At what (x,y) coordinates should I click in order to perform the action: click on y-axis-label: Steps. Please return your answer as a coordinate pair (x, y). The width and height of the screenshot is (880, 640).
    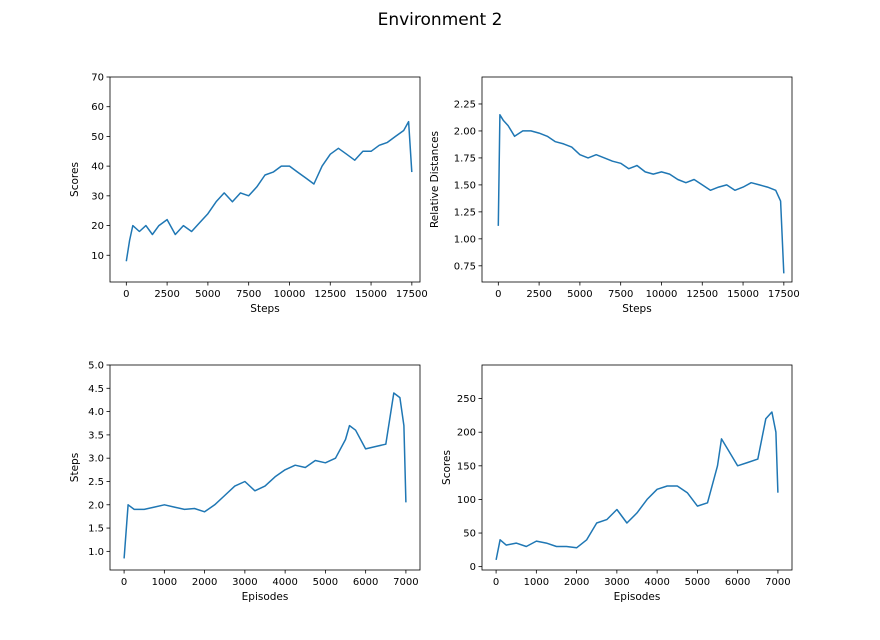
    Looking at the image, I should click on (75, 467).